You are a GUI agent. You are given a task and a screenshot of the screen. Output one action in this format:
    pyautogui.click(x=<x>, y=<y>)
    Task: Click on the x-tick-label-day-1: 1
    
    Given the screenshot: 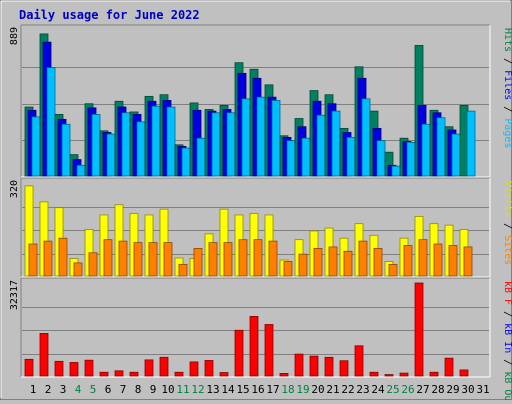 What is the action you would take?
    pyautogui.click(x=33, y=389)
    